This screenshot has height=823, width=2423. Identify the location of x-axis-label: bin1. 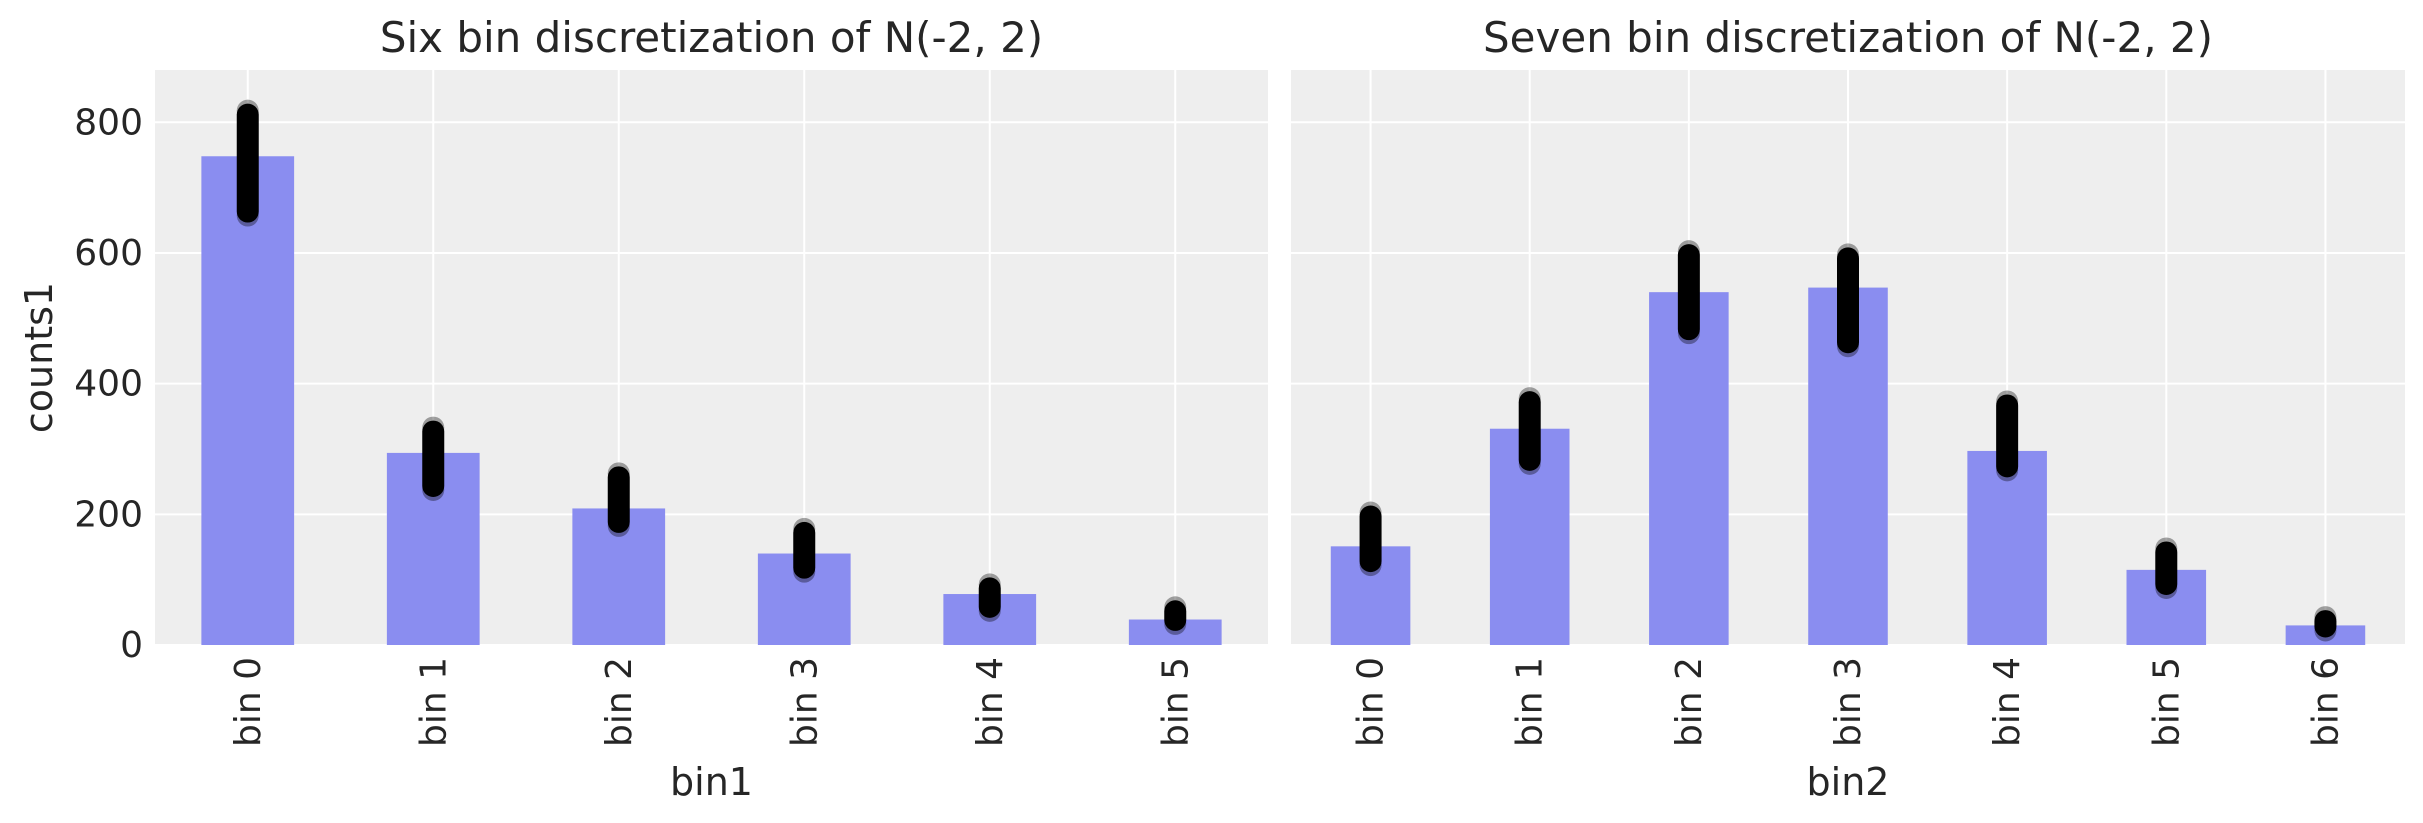
(711, 782).